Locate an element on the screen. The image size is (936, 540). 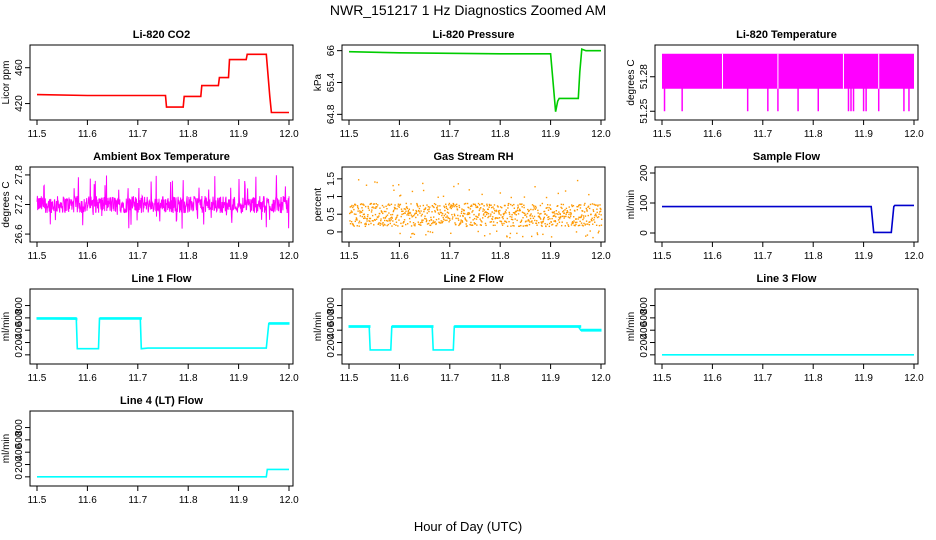
data-noise is located at coordinates (163, 321).